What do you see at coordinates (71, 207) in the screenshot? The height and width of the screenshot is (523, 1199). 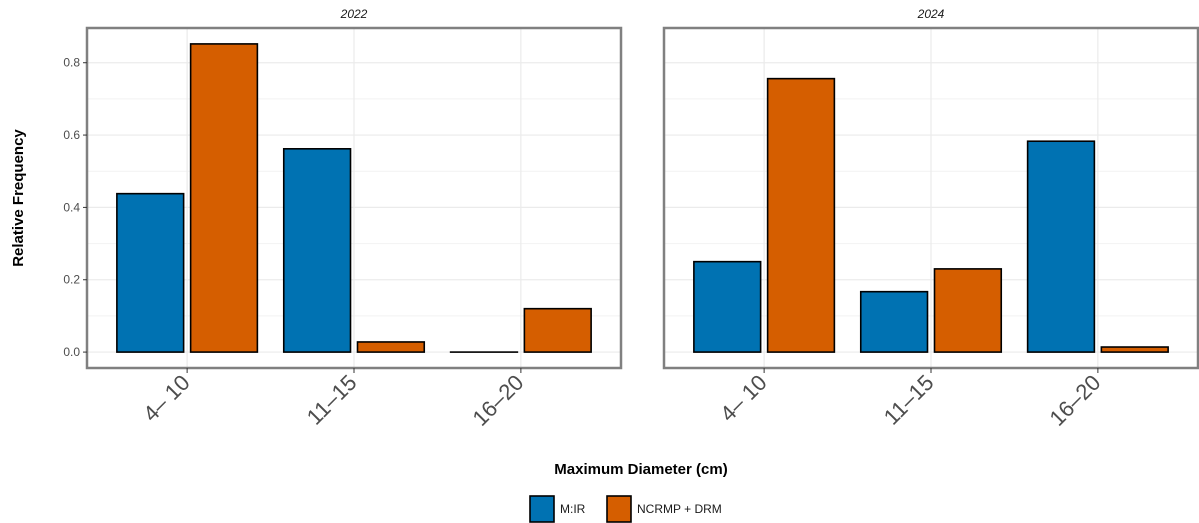 I see `y-tick-label: 0.4` at bounding box center [71, 207].